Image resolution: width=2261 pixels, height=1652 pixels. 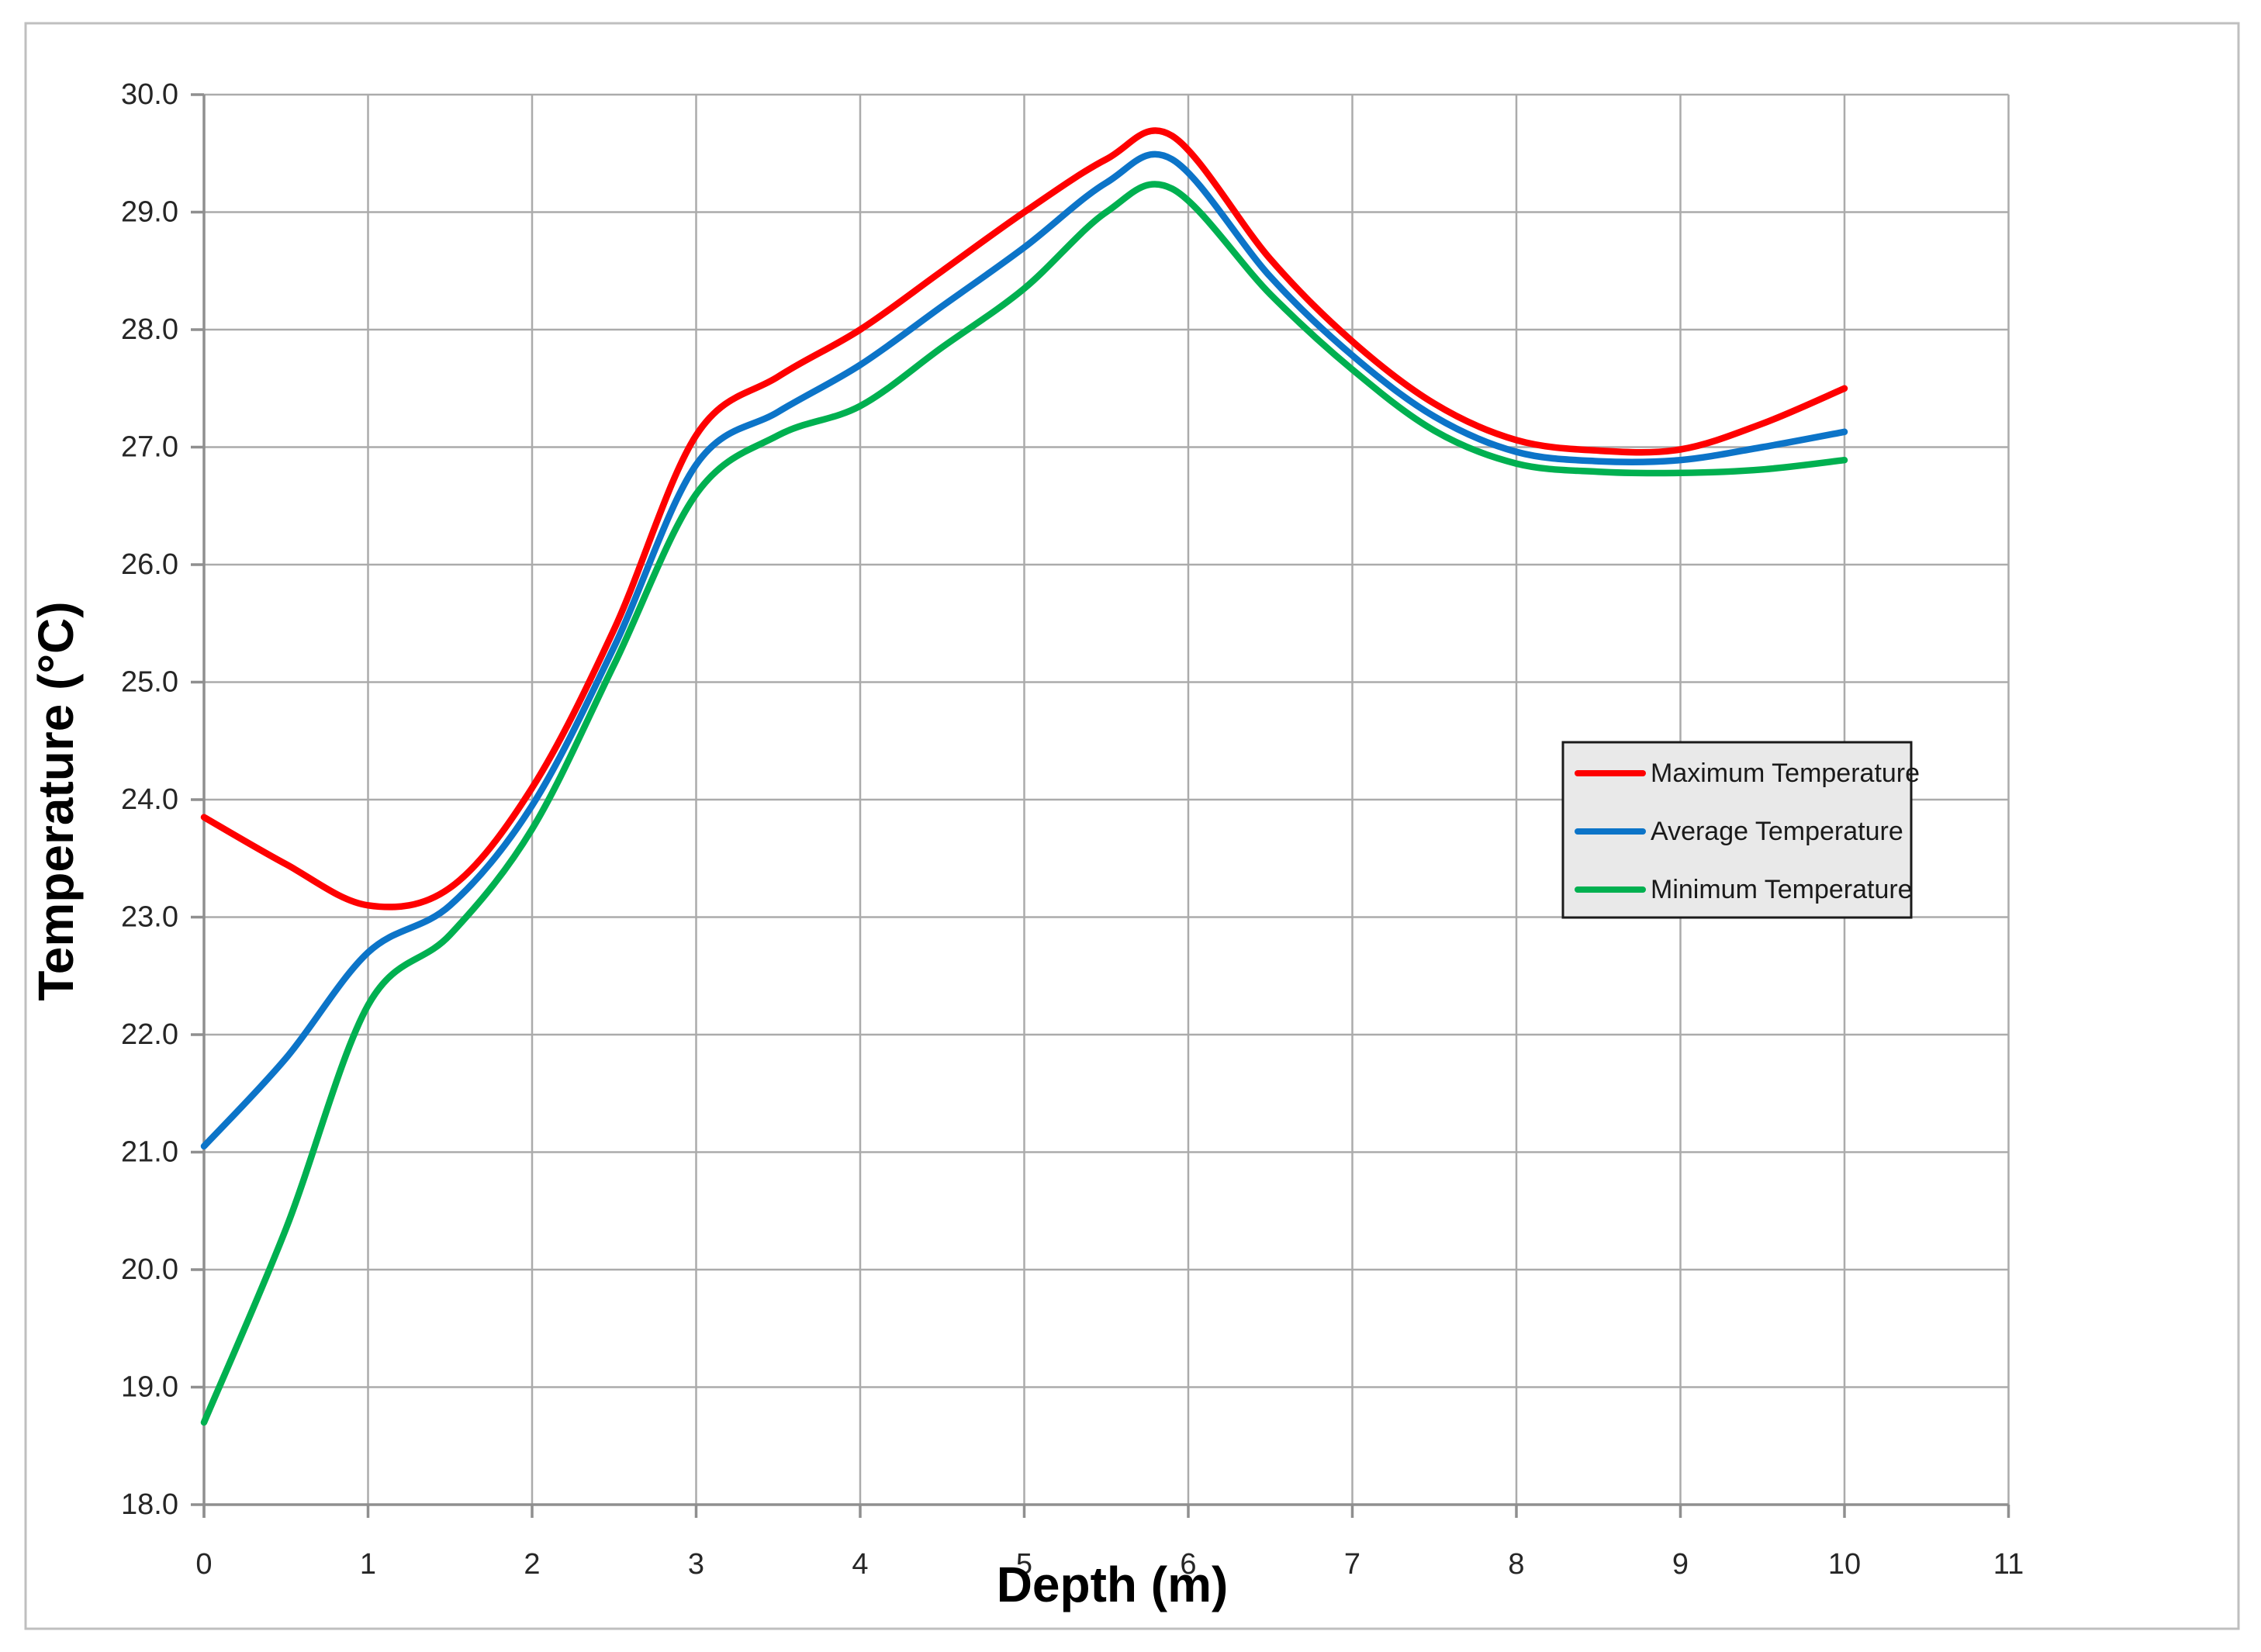 I want to click on y-tick-label: 18.0, so click(x=149, y=1504).